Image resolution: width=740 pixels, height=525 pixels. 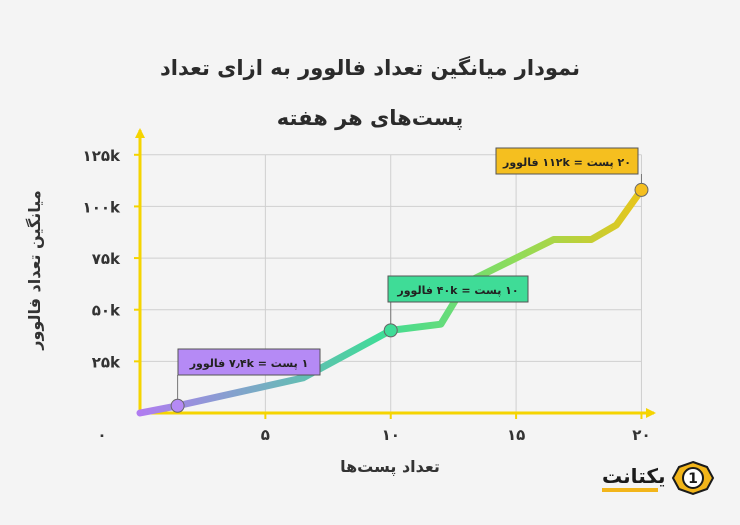 What do you see at coordinates (102, 207) in the screenshot?
I see `y-tick-label: ۱۰۰k` at bounding box center [102, 207].